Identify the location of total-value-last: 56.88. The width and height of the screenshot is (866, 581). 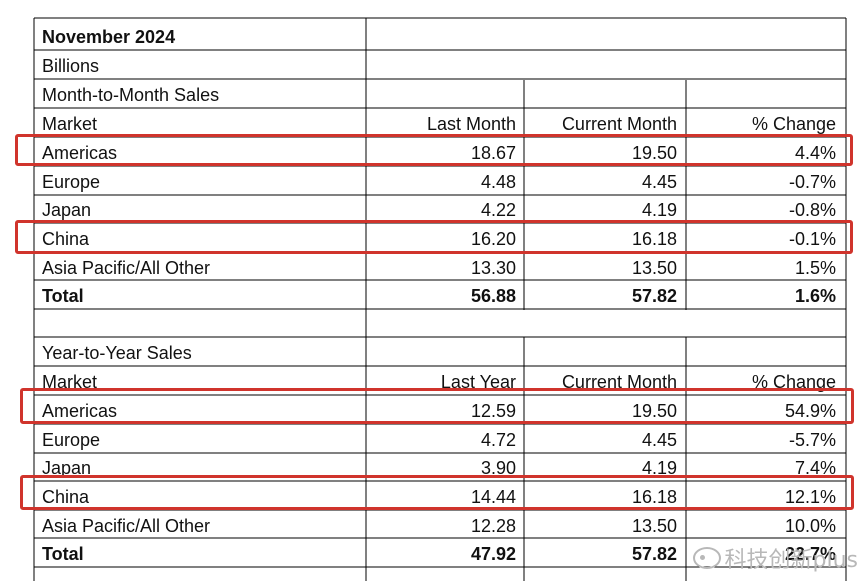
(493, 296).